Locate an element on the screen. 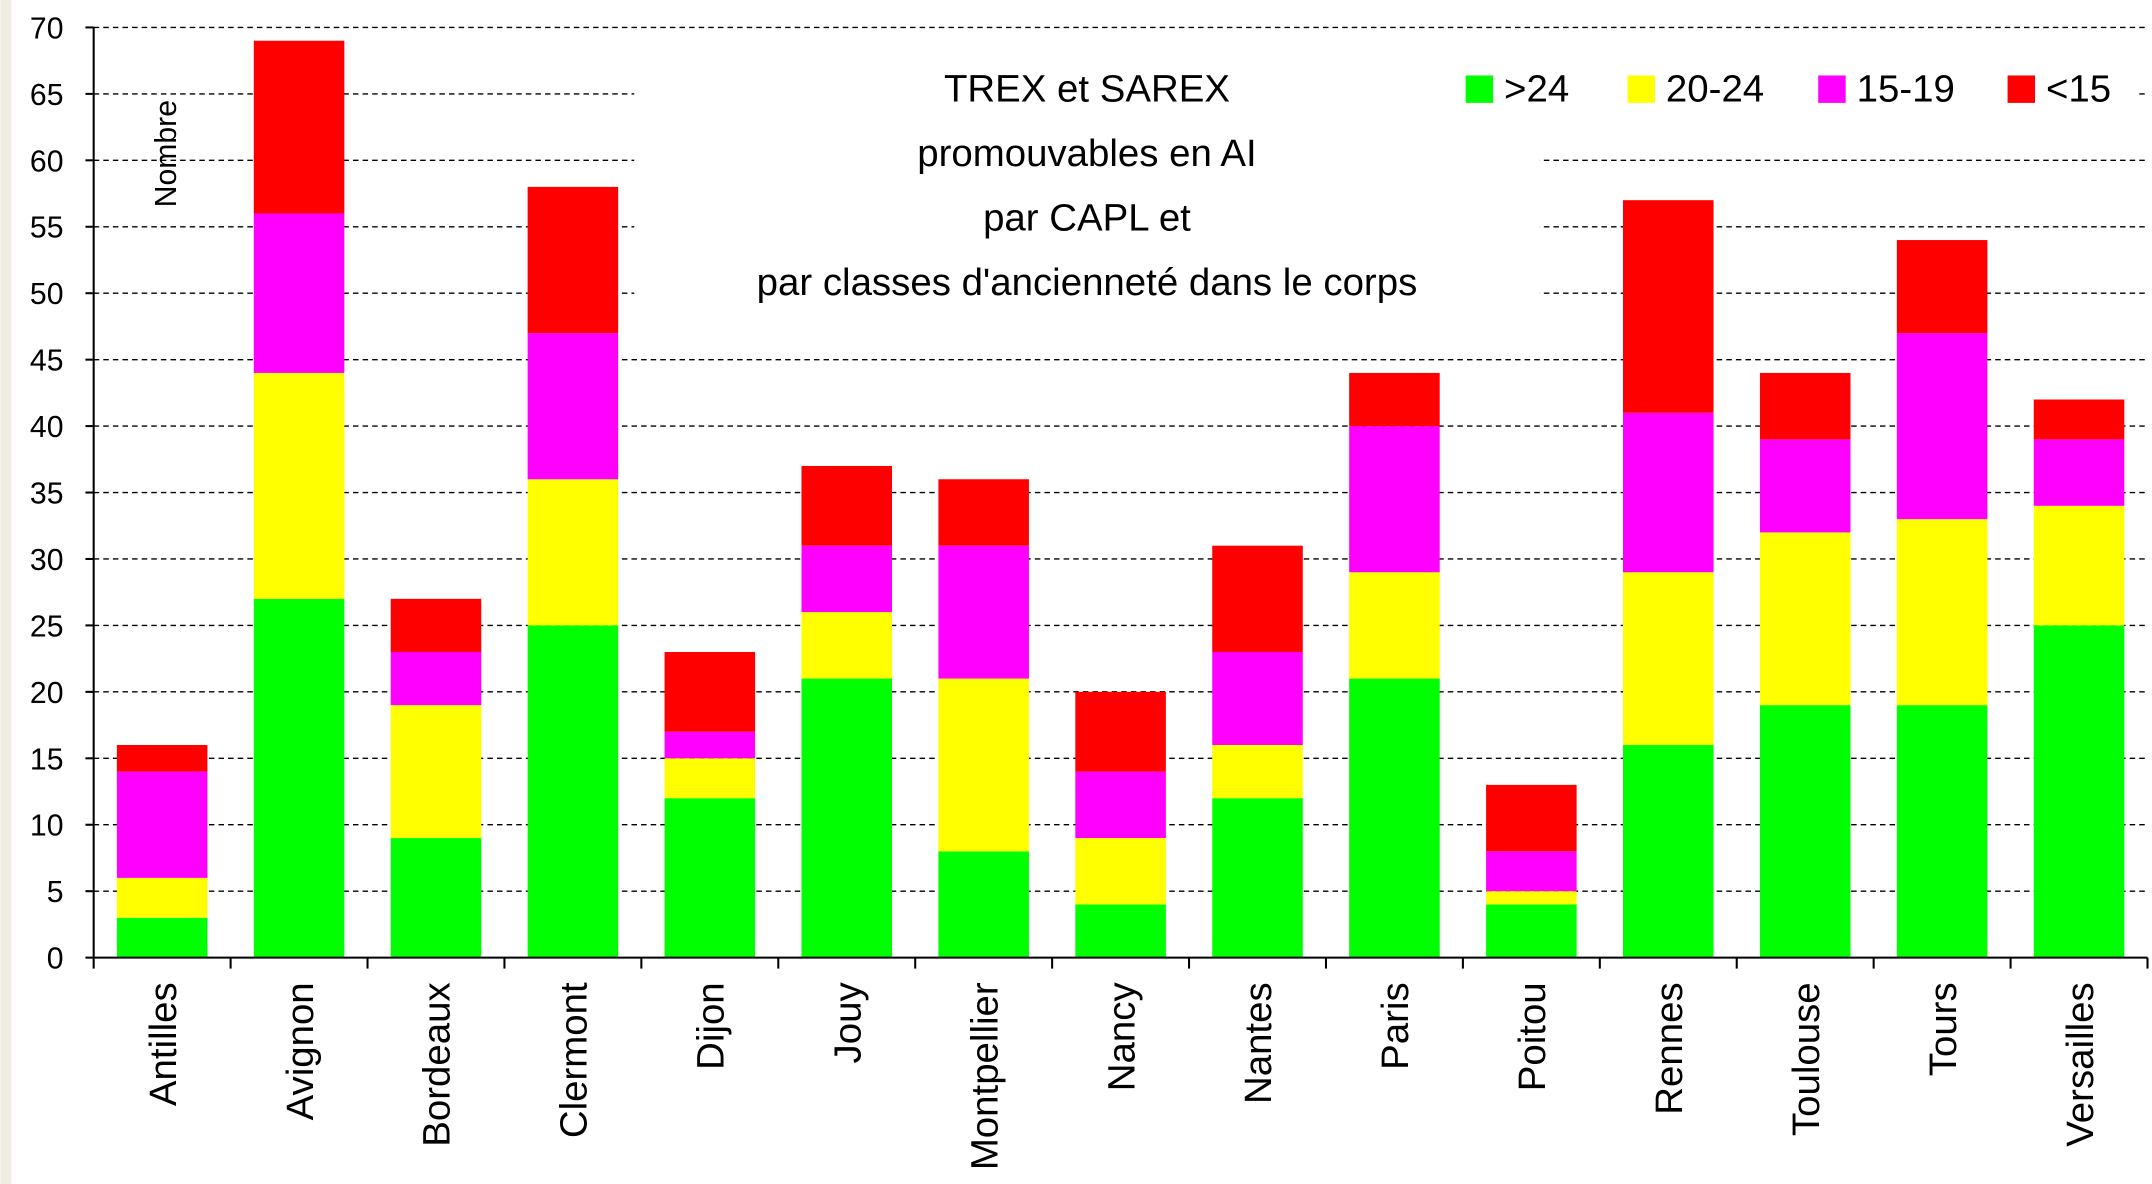  y-tick-label: 10 is located at coordinates (47, 826).